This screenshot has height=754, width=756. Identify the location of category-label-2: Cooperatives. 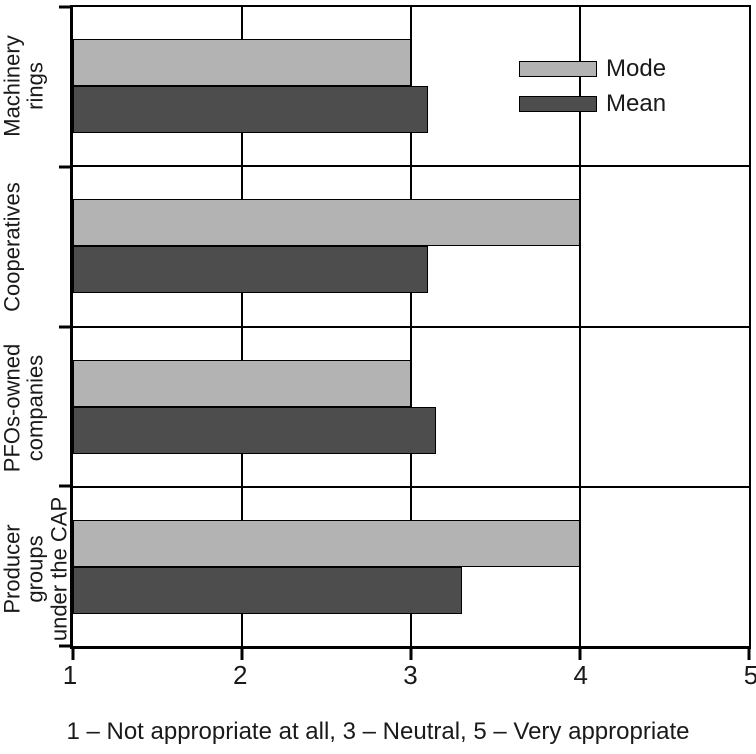
(28, 246).